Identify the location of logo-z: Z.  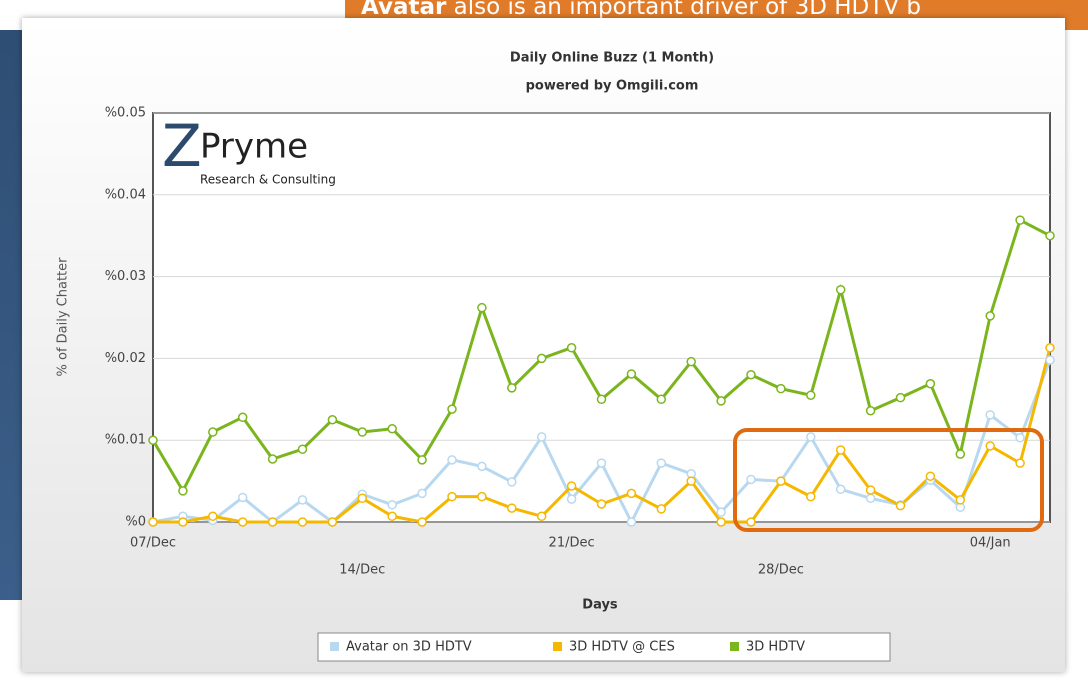
(182, 146).